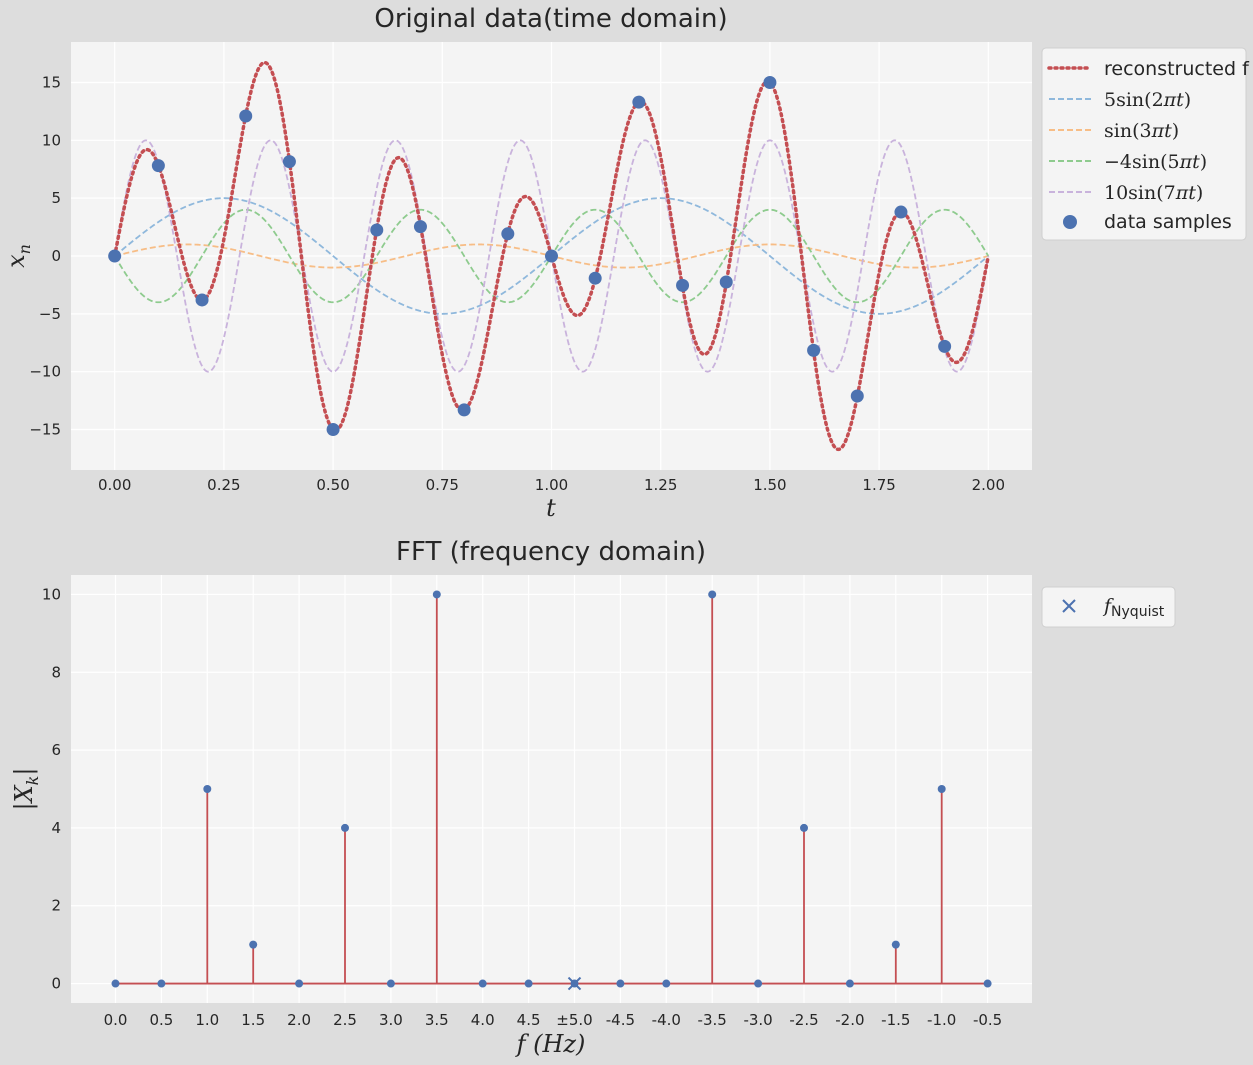 This screenshot has width=1253, height=1065. Describe the element at coordinates (45, 430) in the screenshot. I see `time-y-tick-label: −15` at that location.